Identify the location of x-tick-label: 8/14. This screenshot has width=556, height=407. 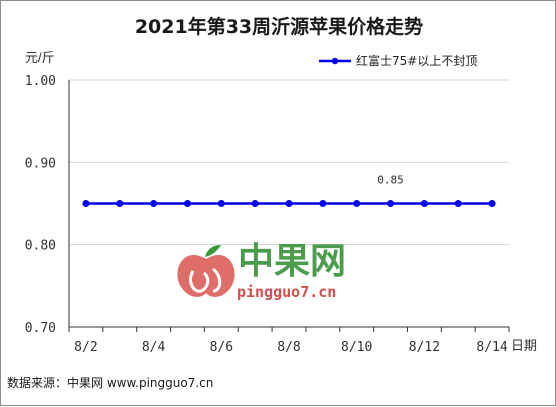
(491, 347).